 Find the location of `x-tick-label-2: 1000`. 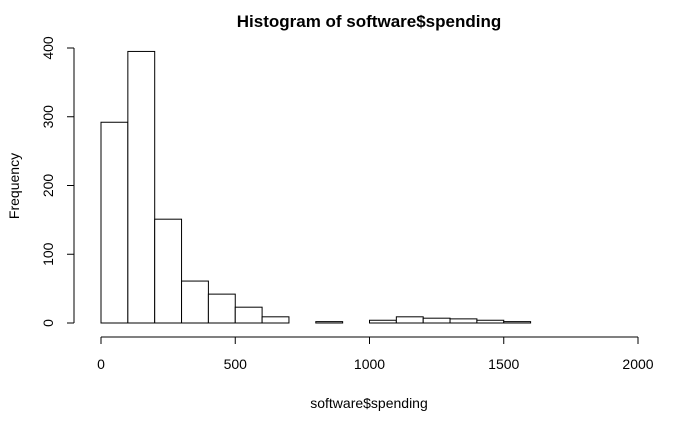

x-tick-label-2: 1000 is located at coordinates (369, 364).